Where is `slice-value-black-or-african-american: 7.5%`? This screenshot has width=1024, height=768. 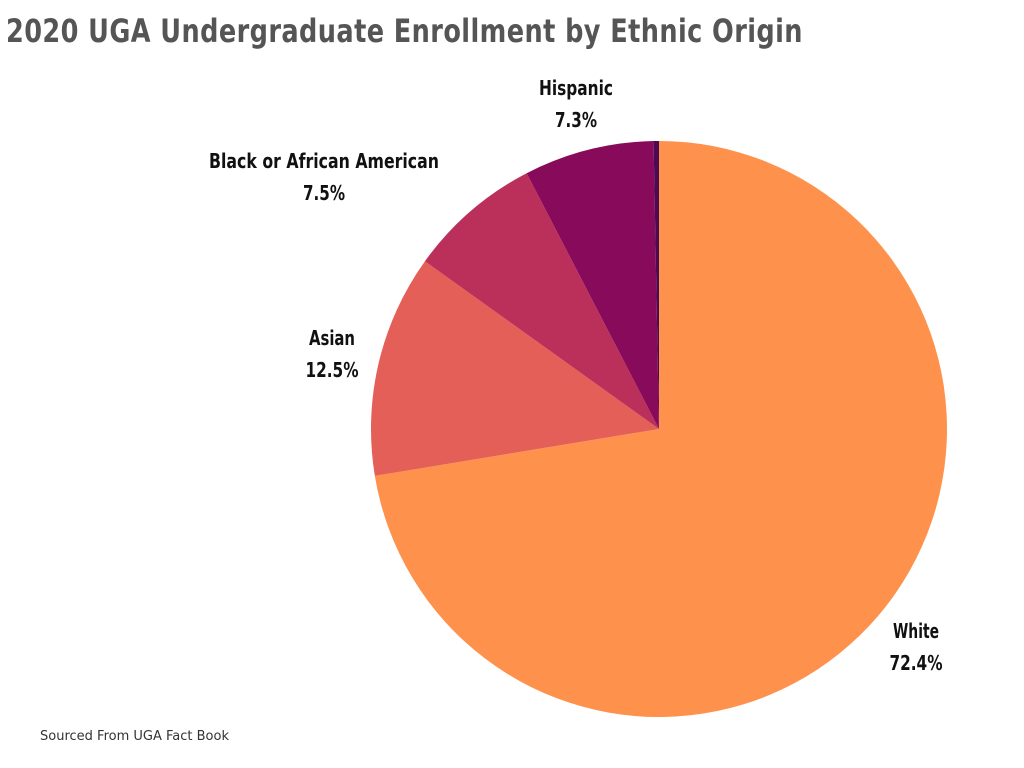
slice-value-black-or-african-american: 7.5% is located at coordinates (324, 193).